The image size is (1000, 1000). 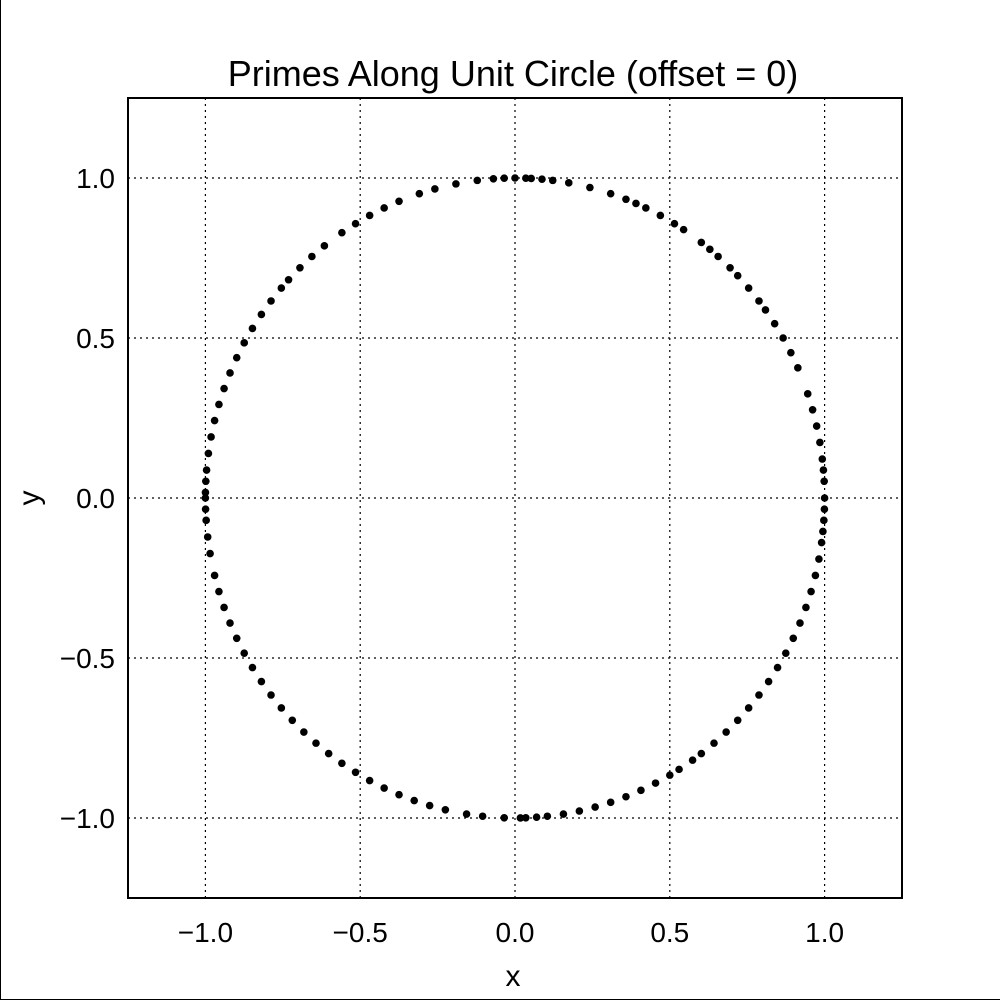 I want to click on x-tick-label: 0.0, so click(x=515, y=932).